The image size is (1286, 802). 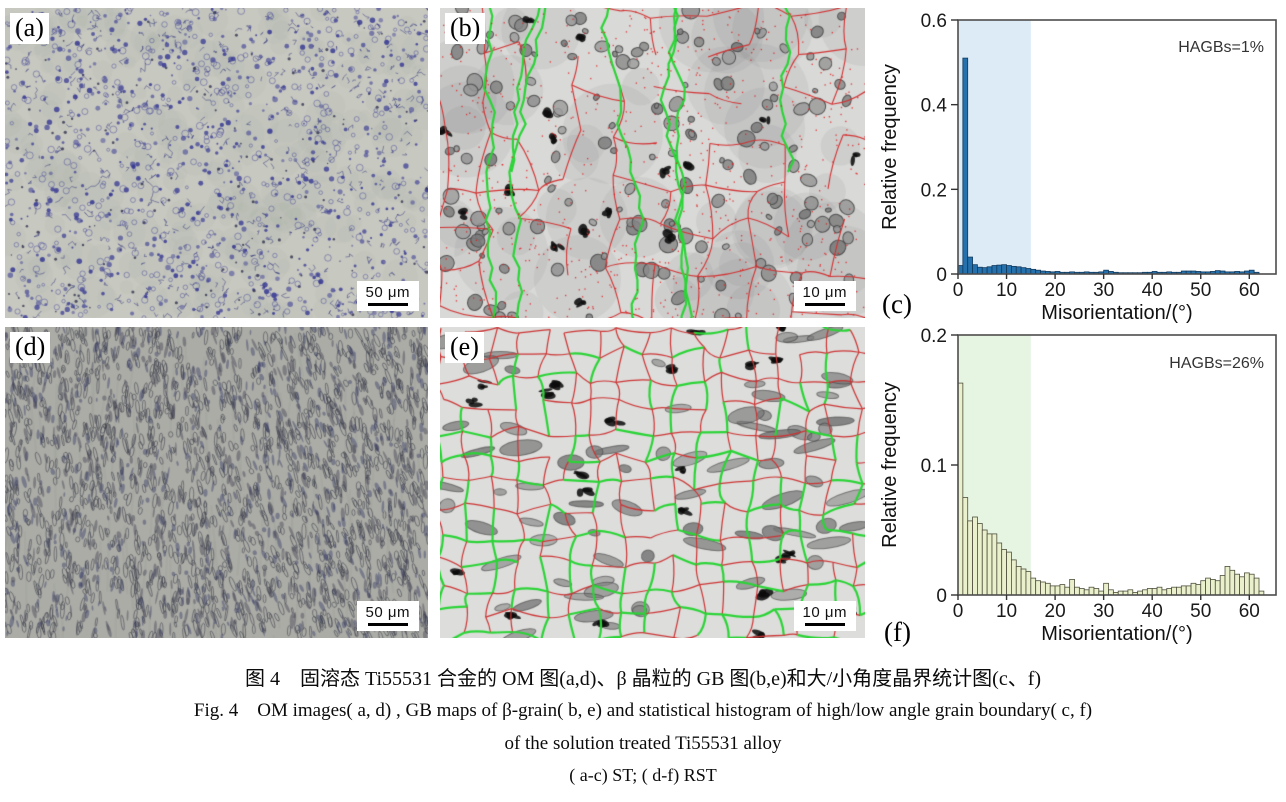 What do you see at coordinates (824, 296) in the screenshot?
I see `panel-b-scale-bar: 10 μm` at bounding box center [824, 296].